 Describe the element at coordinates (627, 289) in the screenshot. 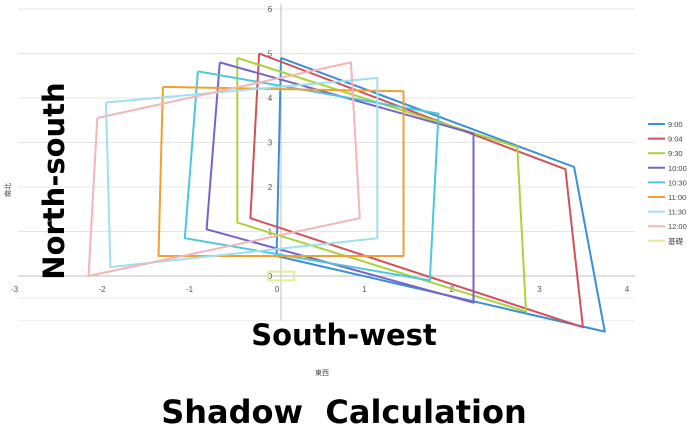

I see `x-tick-label: 4` at that location.